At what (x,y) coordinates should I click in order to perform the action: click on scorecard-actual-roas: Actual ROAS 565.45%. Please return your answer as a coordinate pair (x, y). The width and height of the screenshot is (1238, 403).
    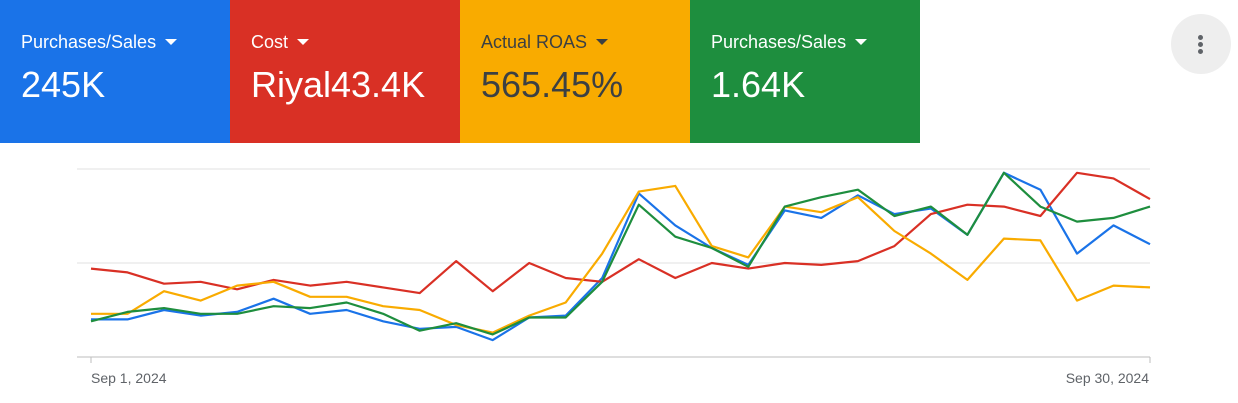
    Looking at the image, I should click on (575, 71).